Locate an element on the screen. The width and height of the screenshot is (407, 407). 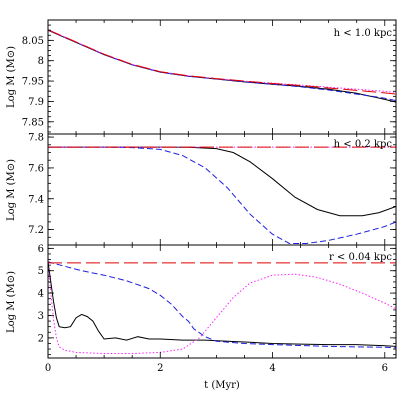
y-tick-label: 7.9 is located at coordinates (36, 102).